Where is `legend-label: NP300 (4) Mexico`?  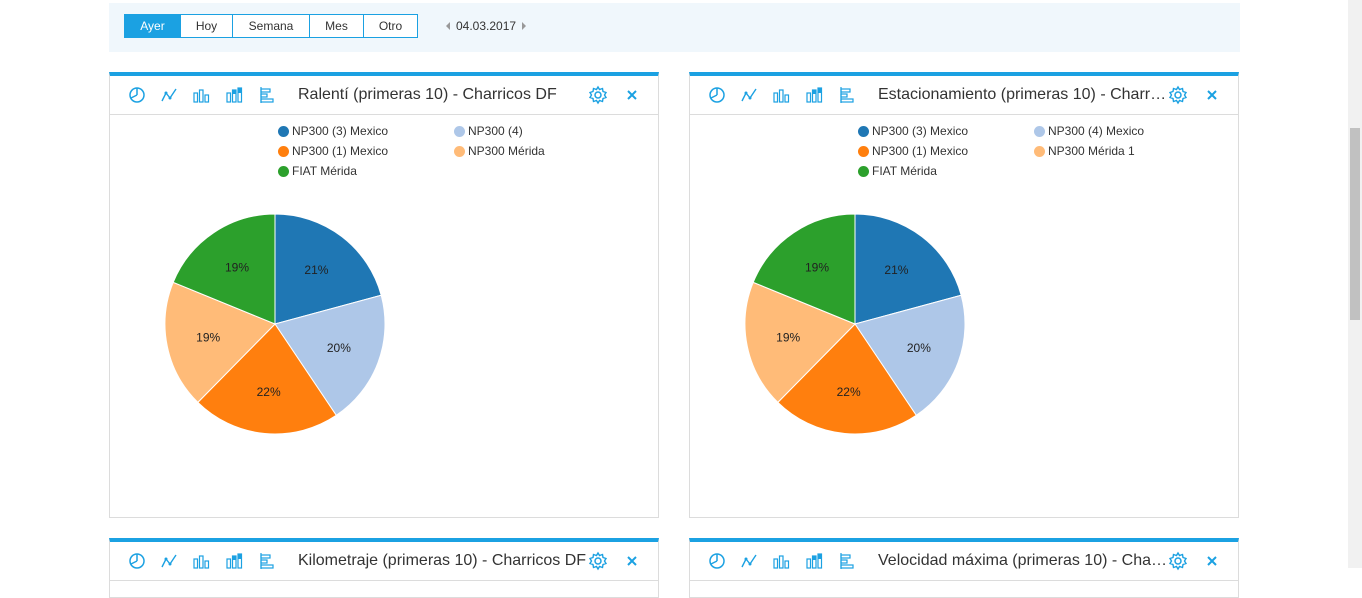
legend-label: NP300 (4) Mexico is located at coordinates (1096, 131).